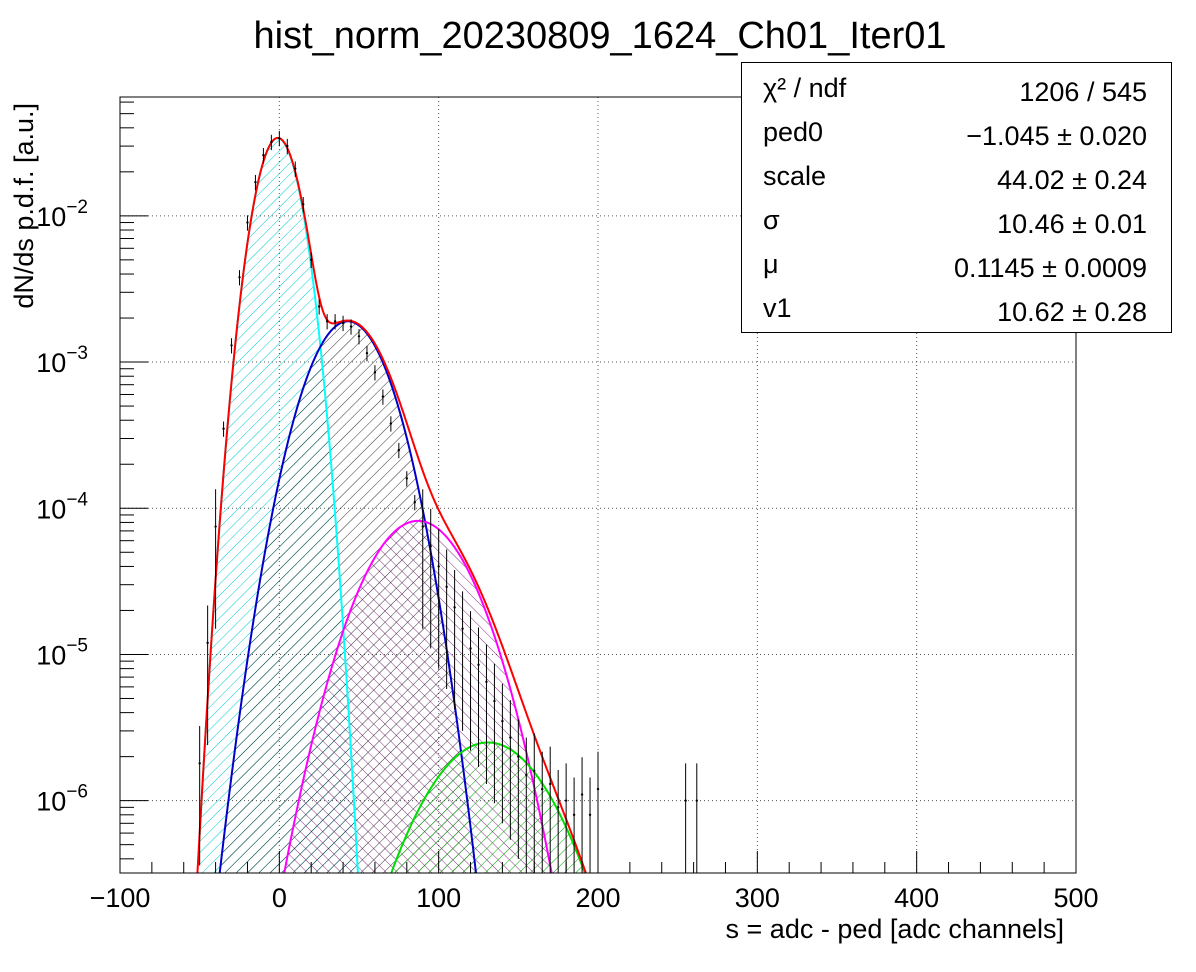  What do you see at coordinates (62, 652) in the screenshot?
I see `y-tick-label: 10⁻⁵` at bounding box center [62, 652].